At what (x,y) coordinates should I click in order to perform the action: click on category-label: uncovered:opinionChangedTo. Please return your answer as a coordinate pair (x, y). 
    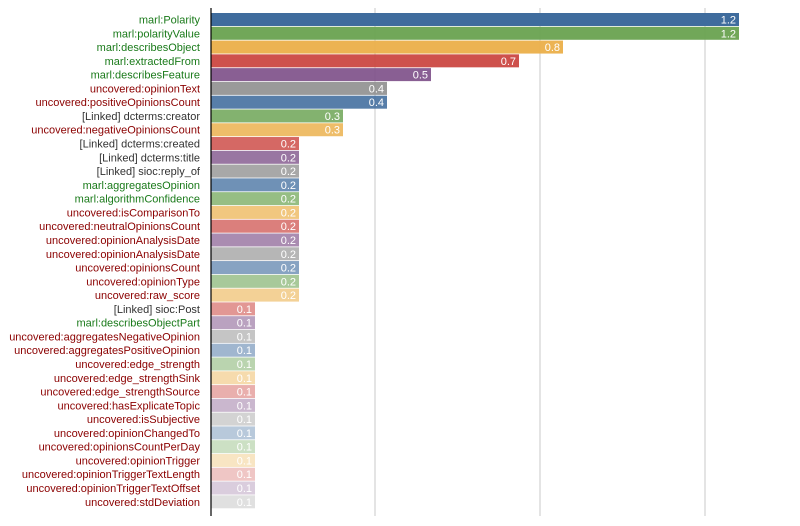
    Looking at the image, I should click on (127, 434).